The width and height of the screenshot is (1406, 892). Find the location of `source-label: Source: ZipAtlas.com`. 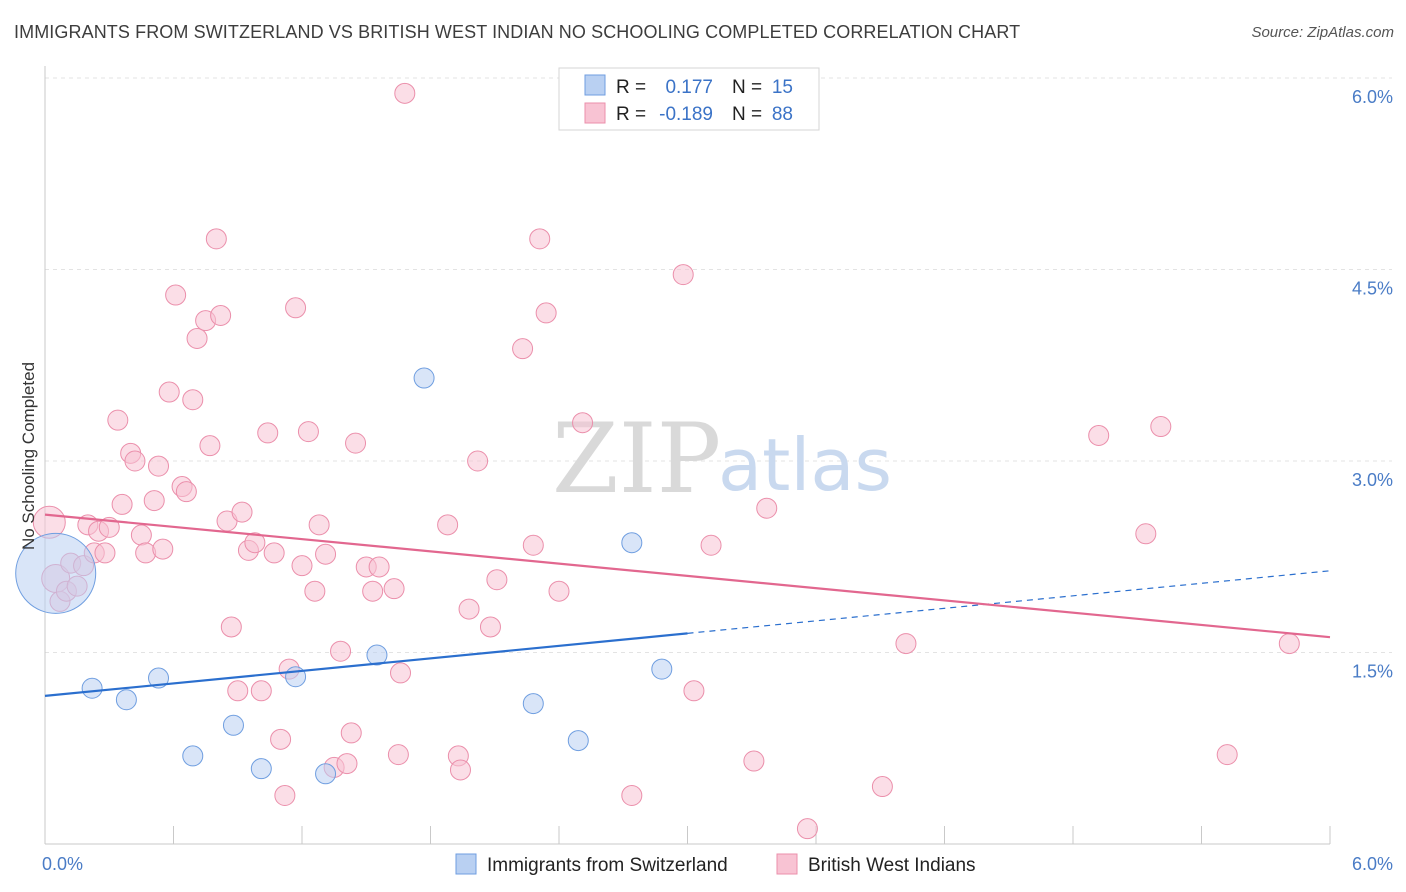

source-label: Source: ZipAtlas.com is located at coordinates (1322, 32).